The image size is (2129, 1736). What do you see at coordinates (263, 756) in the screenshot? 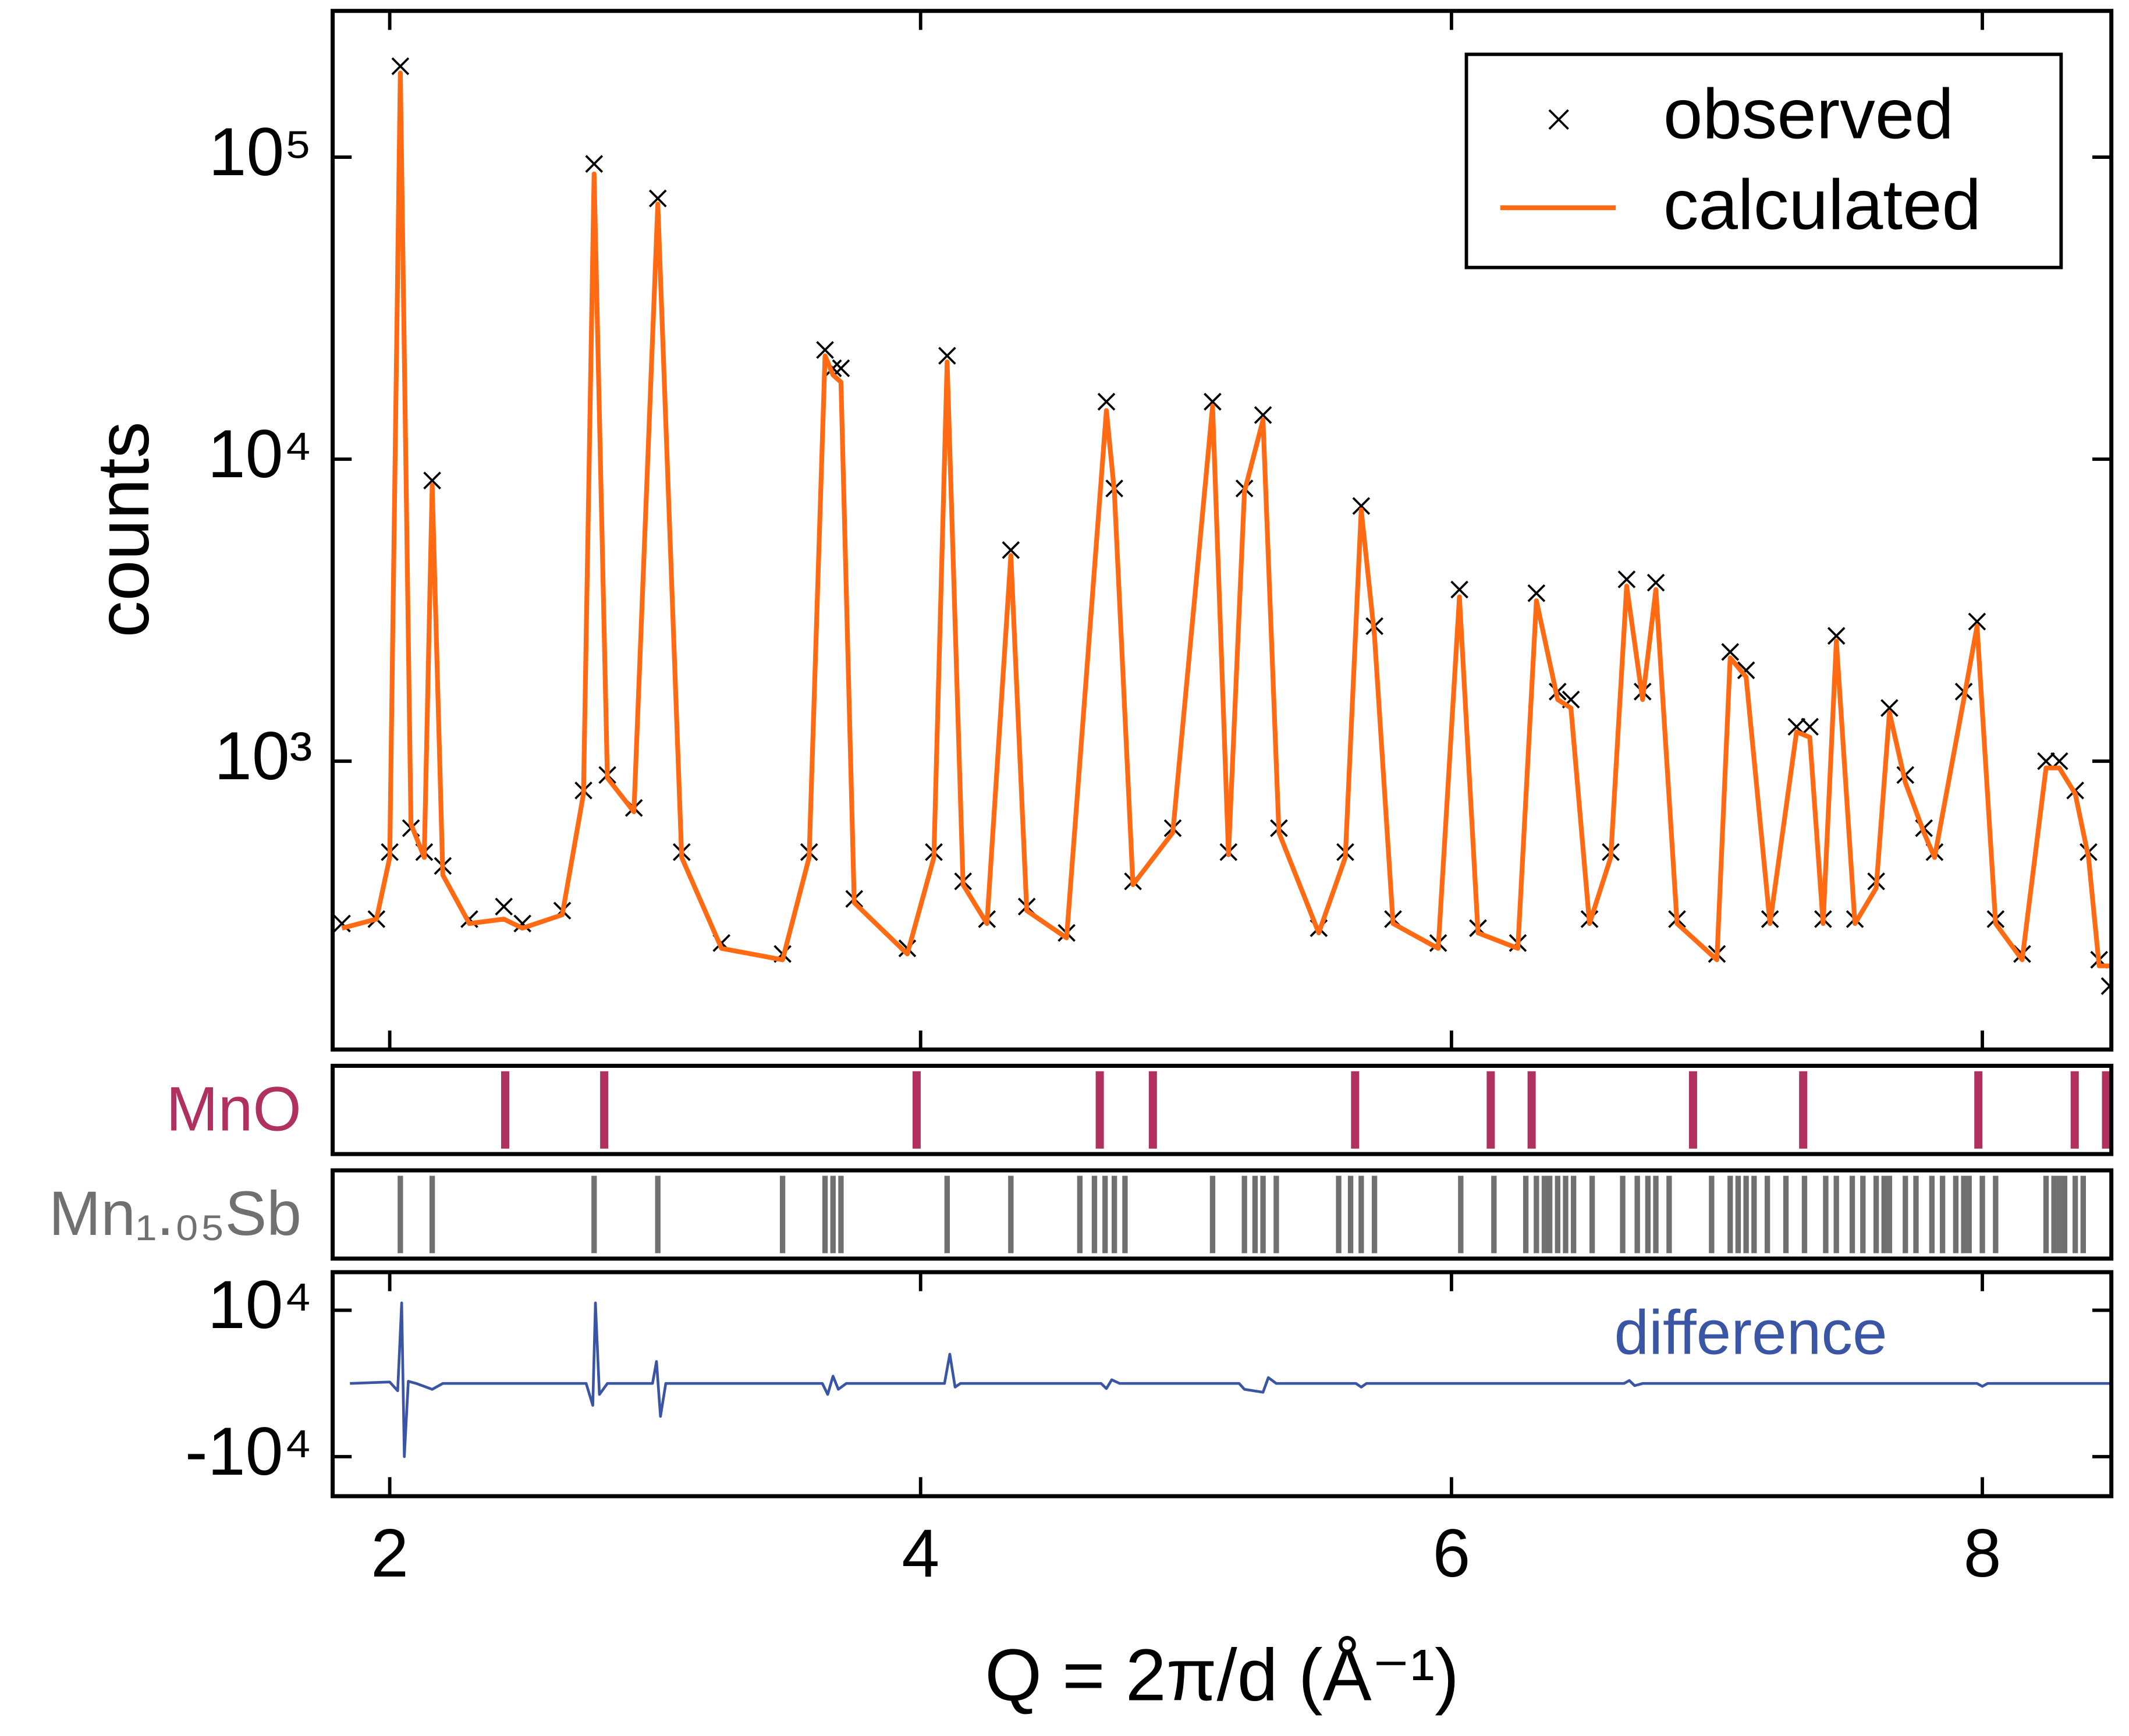
I see `y-tick-label: 10³` at bounding box center [263, 756].